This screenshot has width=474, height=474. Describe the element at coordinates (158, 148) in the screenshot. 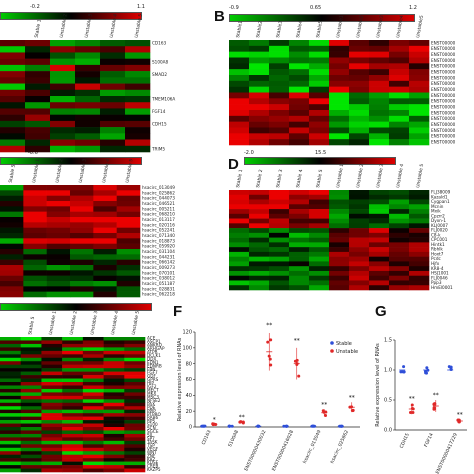

I see `row-label: TRIM5` at that location.